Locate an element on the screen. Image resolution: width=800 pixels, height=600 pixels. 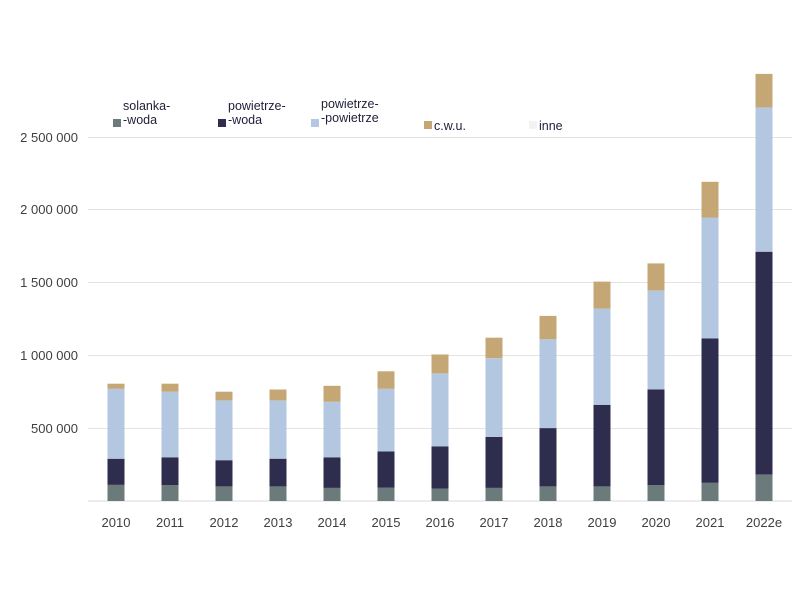
legend-label: c.w.u. is located at coordinates (450, 126).